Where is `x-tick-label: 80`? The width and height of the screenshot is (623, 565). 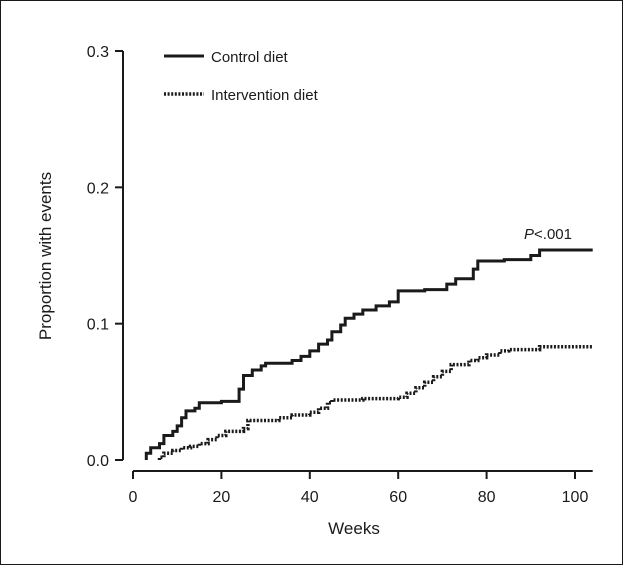
x-tick-label: 80 is located at coordinates (487, 497).